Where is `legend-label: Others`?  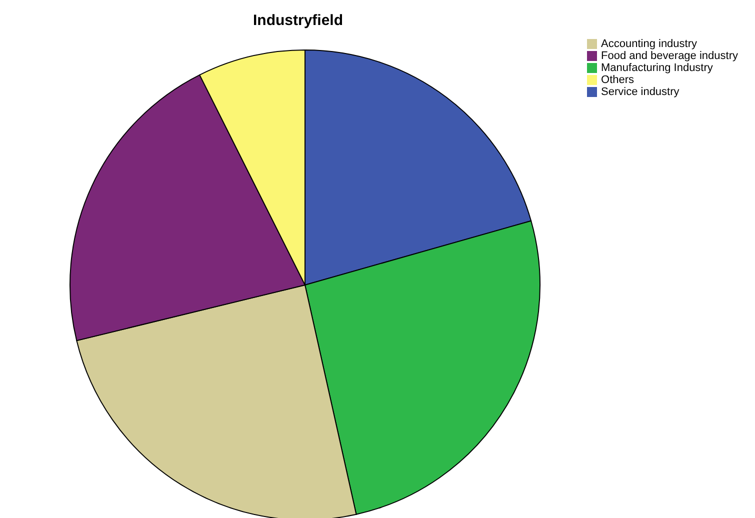
legend-label: Others is located at coordinates (617, 80).